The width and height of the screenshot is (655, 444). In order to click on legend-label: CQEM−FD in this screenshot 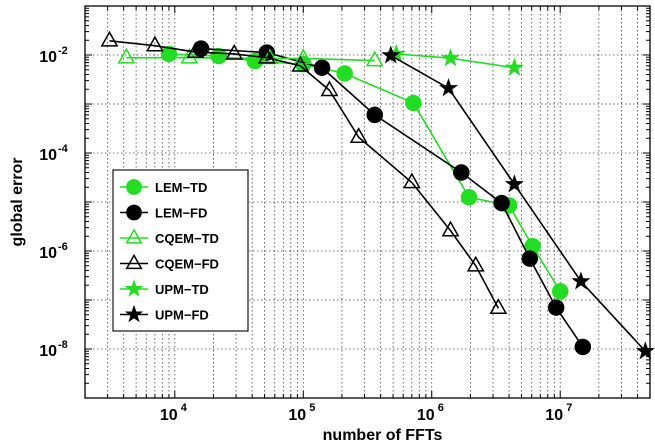, I will do `click(187, 264)`.